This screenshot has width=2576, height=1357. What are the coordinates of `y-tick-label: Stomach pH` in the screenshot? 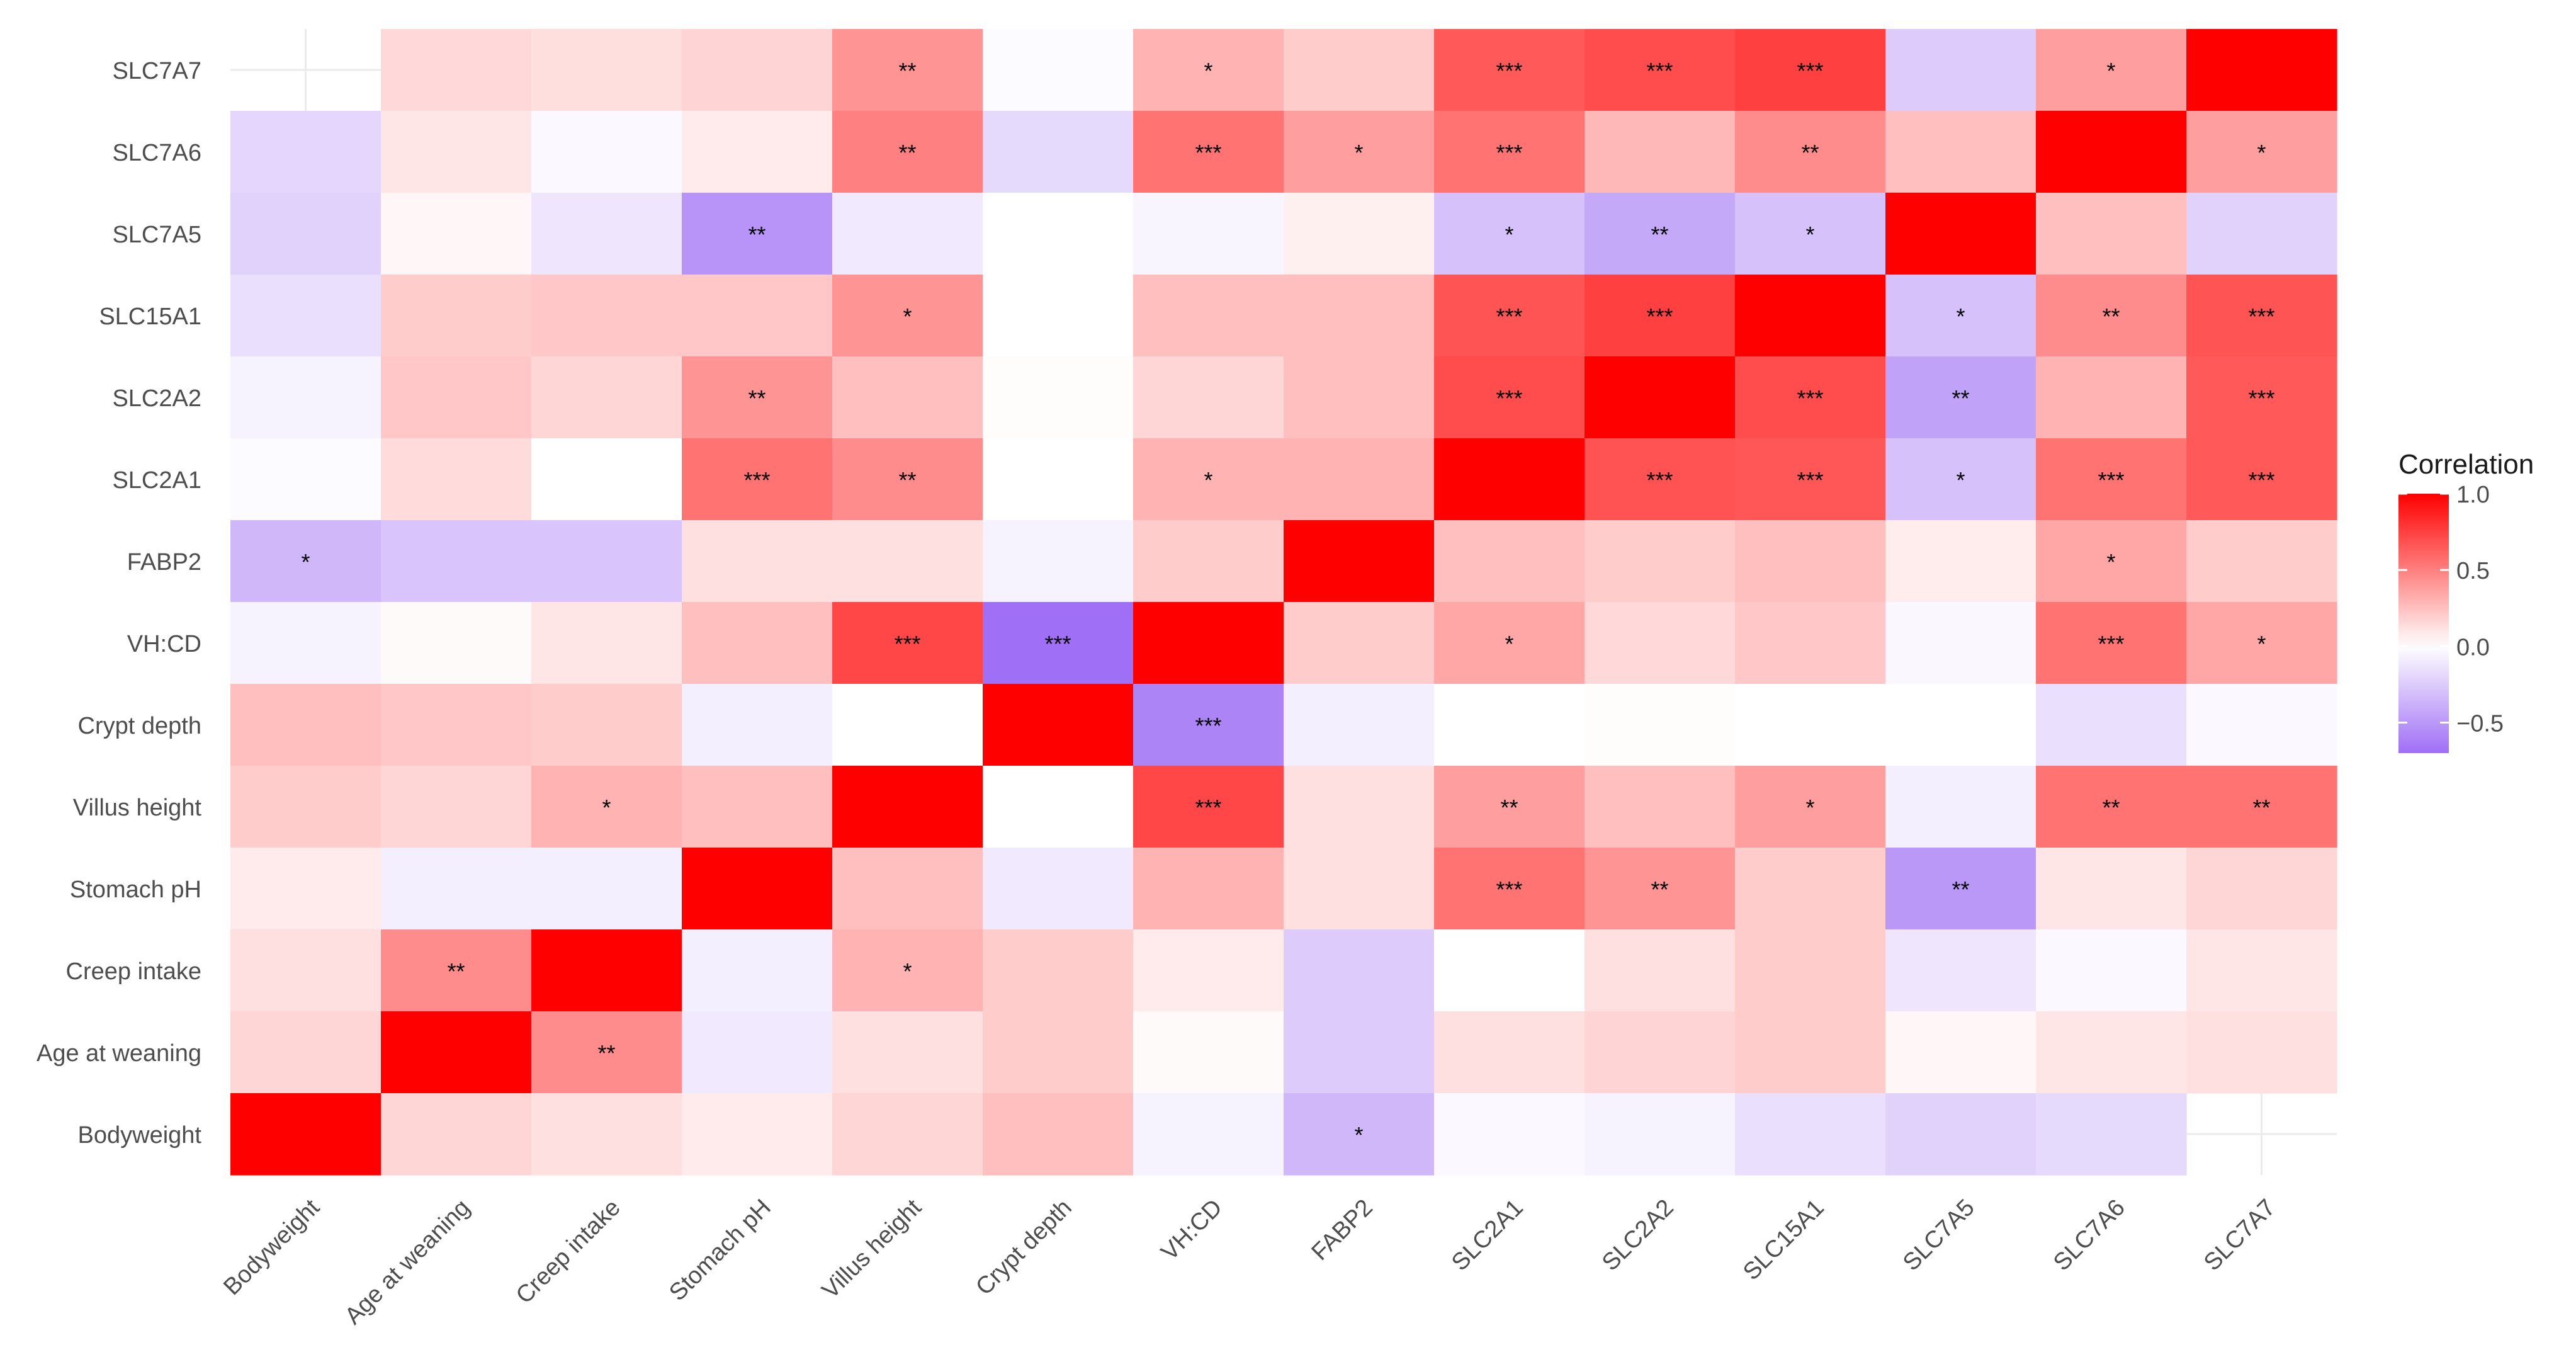 It's located at (135, 890).